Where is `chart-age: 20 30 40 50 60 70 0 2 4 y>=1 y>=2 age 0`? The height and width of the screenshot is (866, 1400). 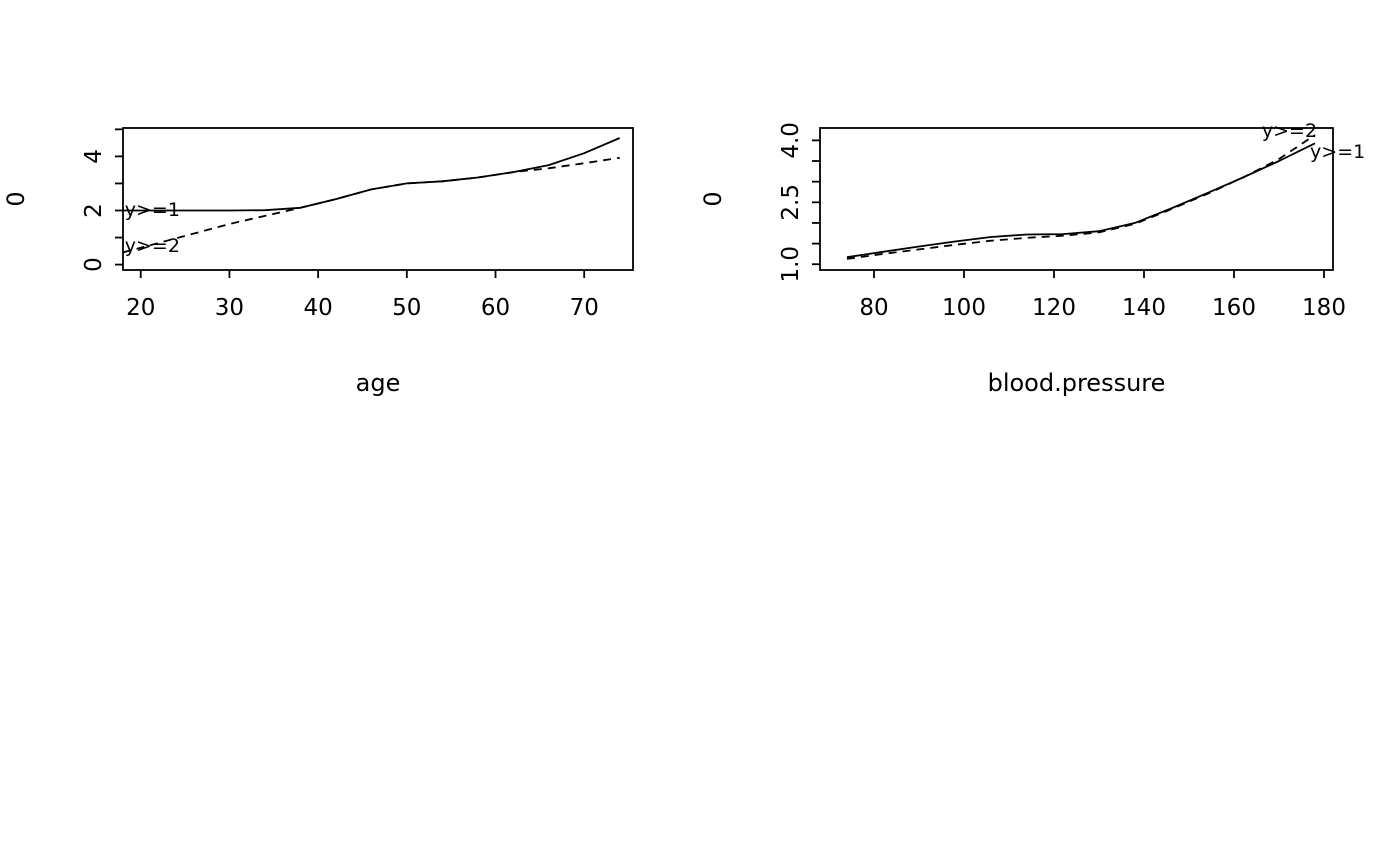 chart-age: 20 30 40 50 60 70 0 2 4 y>=1 y>=2 age 0 is located at coordinates (318, 262).